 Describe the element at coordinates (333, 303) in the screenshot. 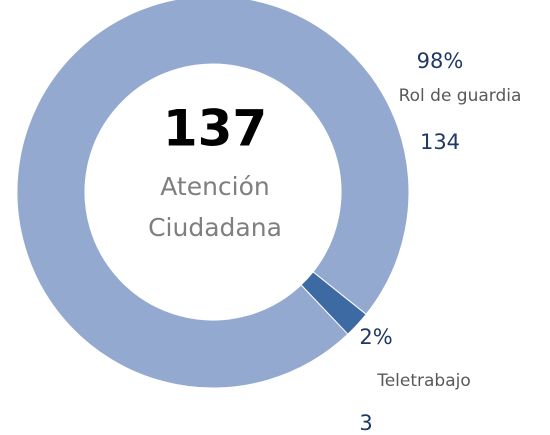

I see `donut-slice` at that location.